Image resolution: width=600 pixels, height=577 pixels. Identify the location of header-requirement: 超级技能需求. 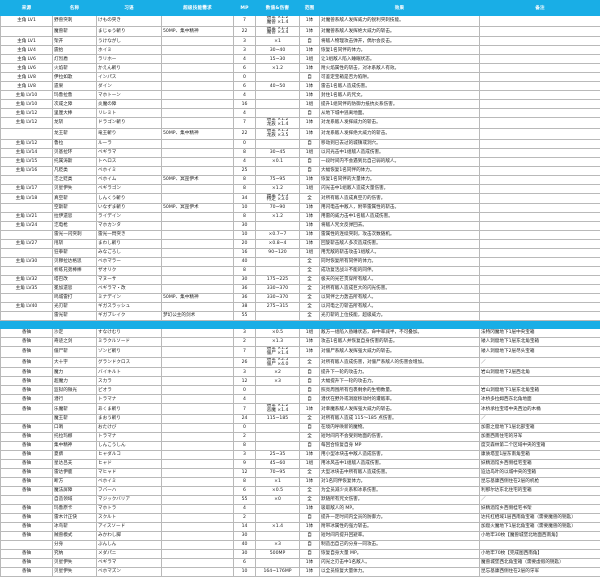
(198, 8).